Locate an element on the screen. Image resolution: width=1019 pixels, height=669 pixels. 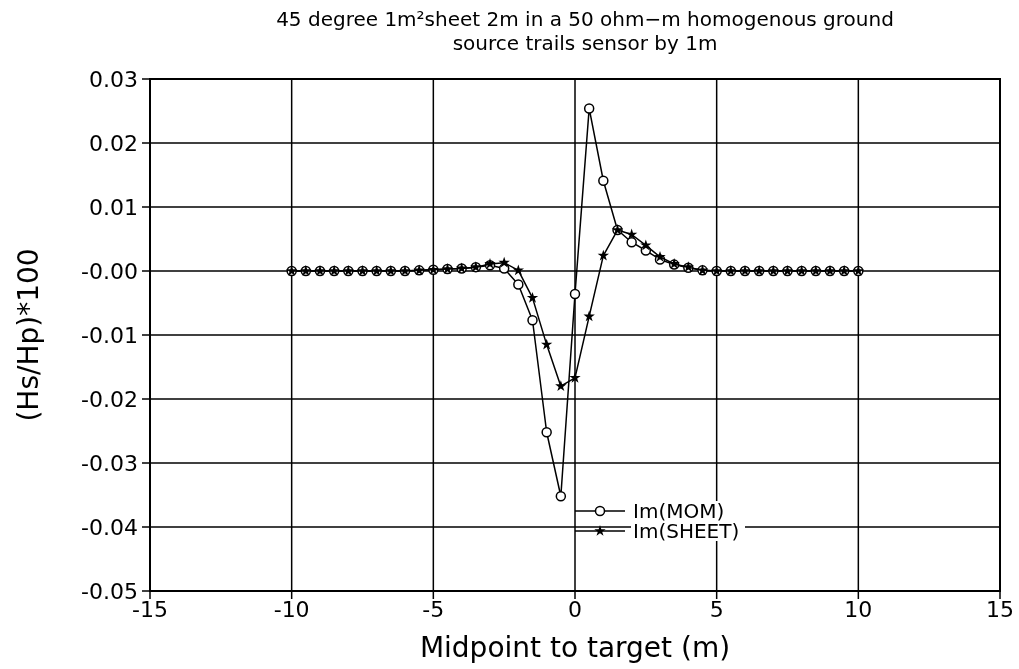
y-tick-label: 0.02 is located at coordinates (113, 143).